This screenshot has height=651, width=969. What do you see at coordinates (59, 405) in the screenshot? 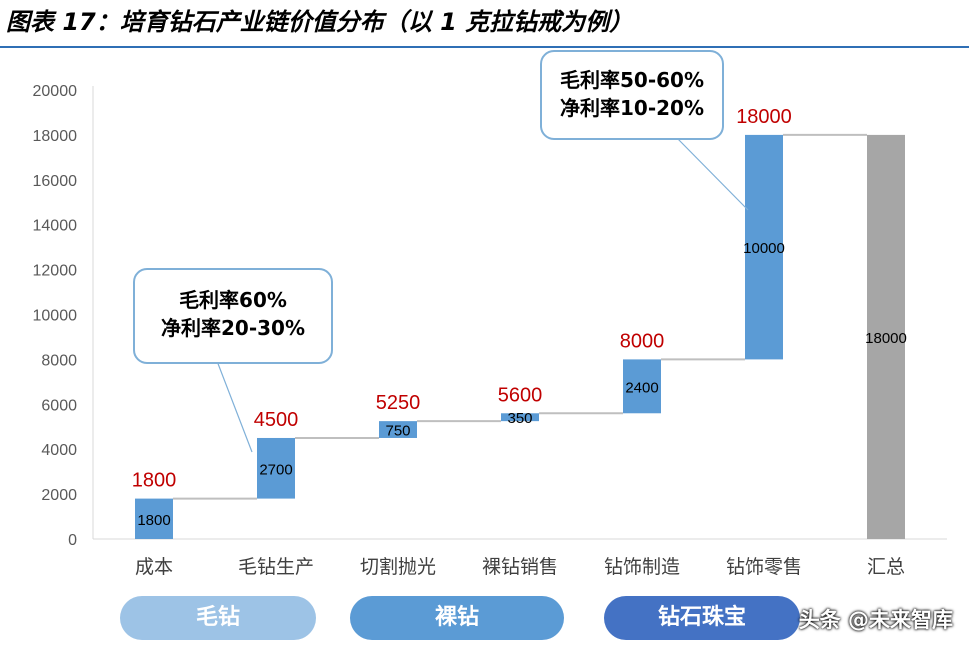
I see `y-tick-label: 6000` at bounding box center [59, 405].